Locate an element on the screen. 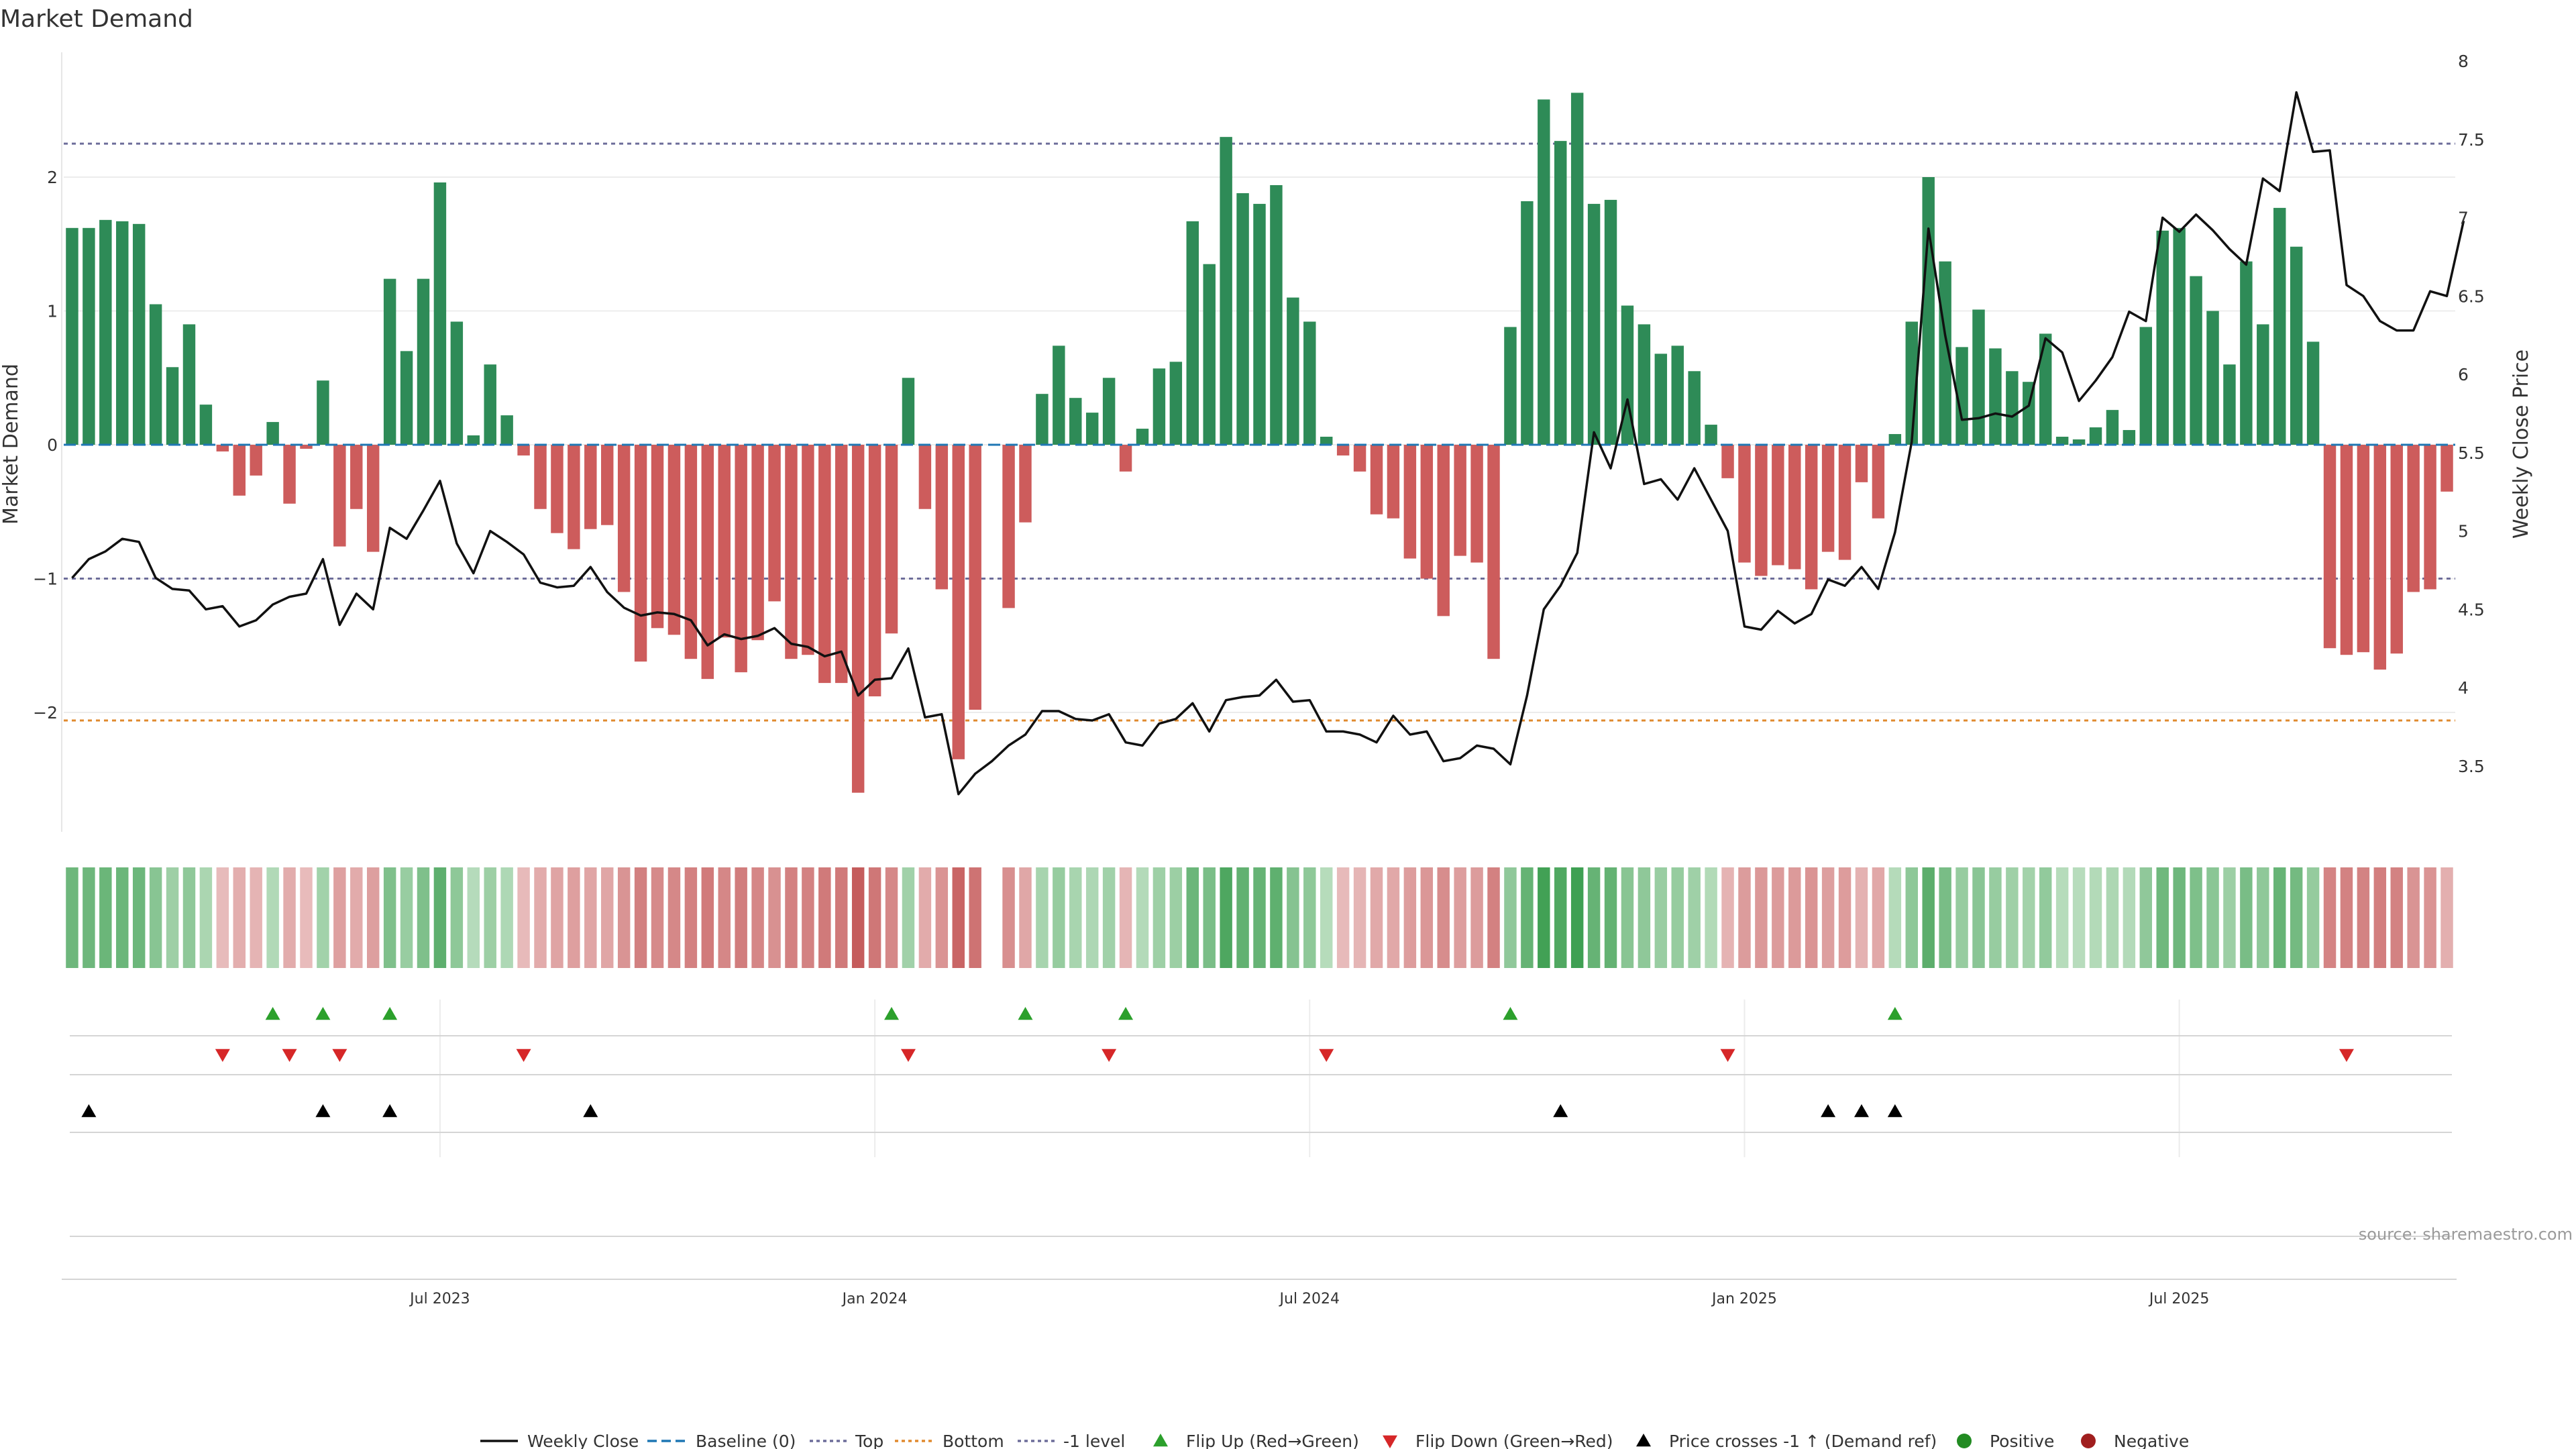 This screenshot has width=2576, height=1449. y2-tick-label: 4 is located at coordinates (2463, 688).